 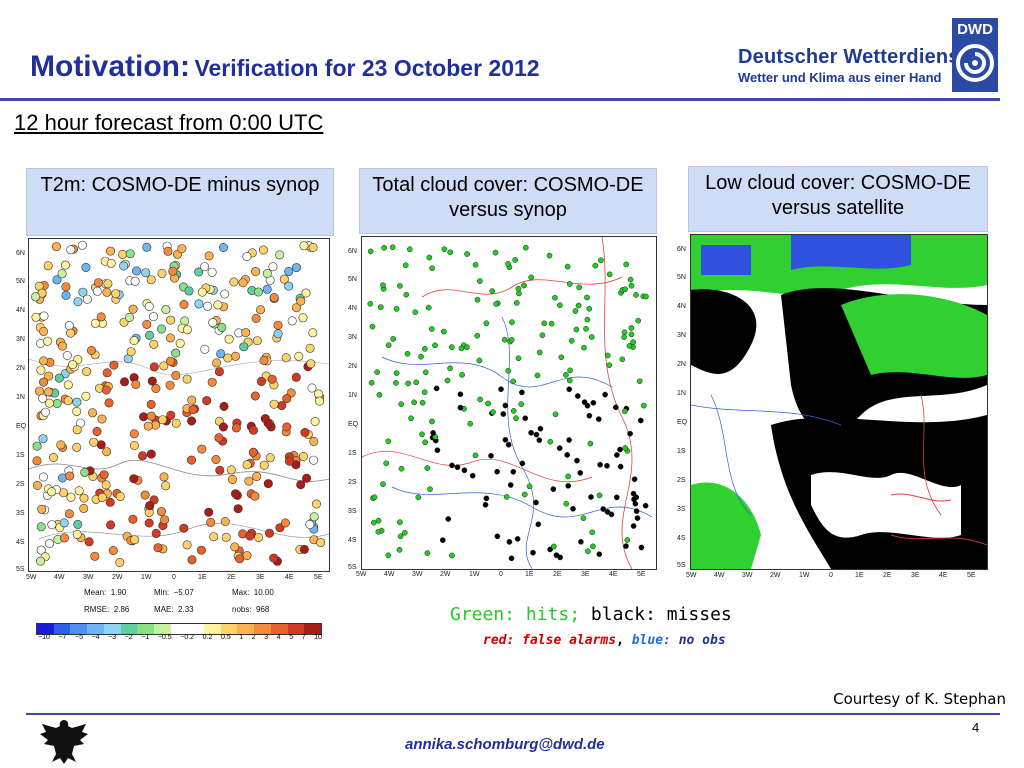 What do you see at coordinates (641, 574) in the screenshot?
I see `map-tcc-xtick: 5E` at bounding box center [641, 574].